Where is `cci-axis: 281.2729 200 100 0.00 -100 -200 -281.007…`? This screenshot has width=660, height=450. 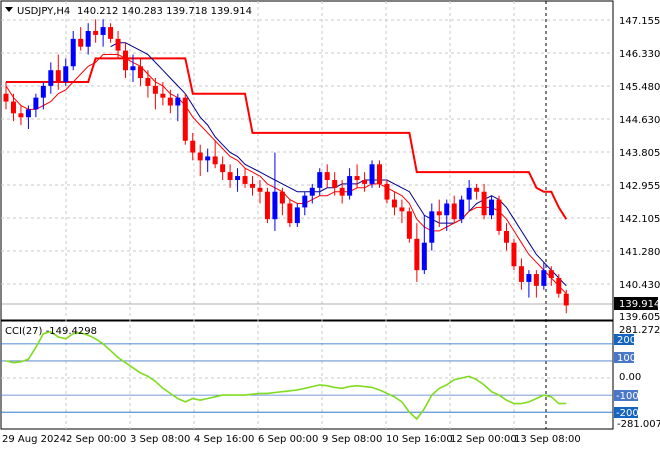 cci-axis: 281.2729 200 100 0.00 -100 -200 -281.007… is located at coordinates (637, 377).